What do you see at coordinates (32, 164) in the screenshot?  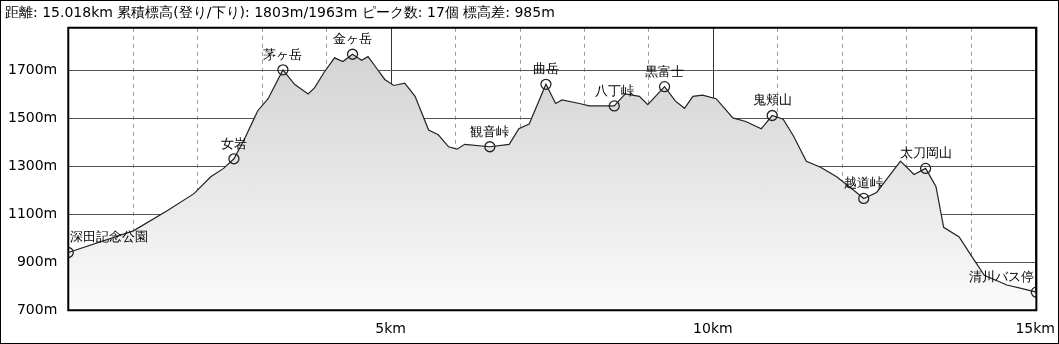 I see `y-tick-label: 1300m` at bounding box center [32, 164].